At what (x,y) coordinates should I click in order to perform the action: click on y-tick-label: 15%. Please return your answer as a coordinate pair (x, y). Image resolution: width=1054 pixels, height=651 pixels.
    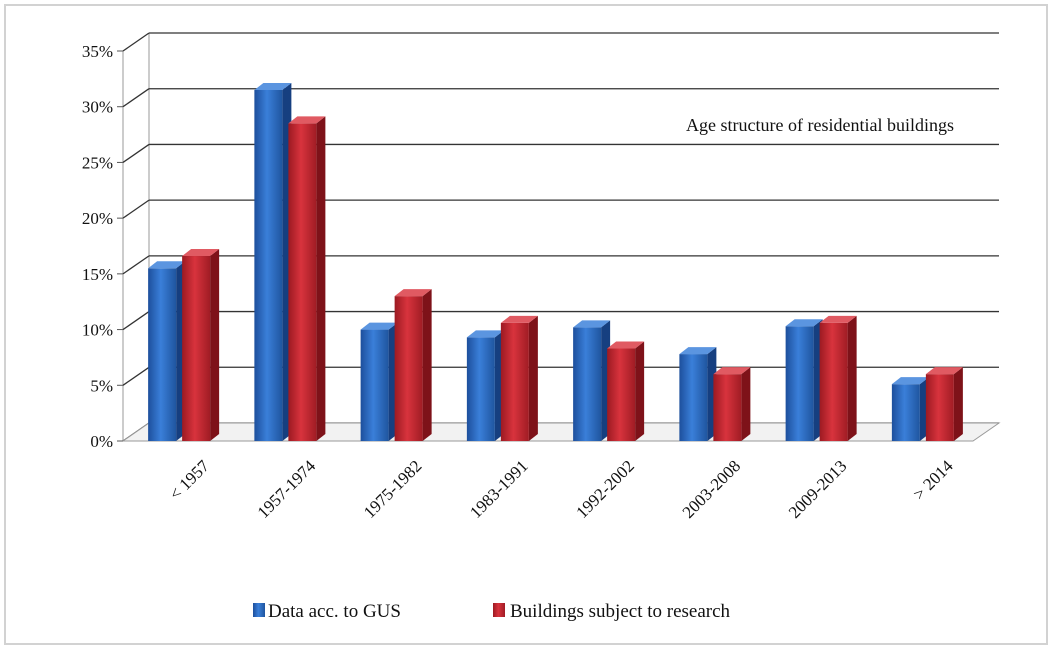
    Looking at the image, I should click on (97, 274).